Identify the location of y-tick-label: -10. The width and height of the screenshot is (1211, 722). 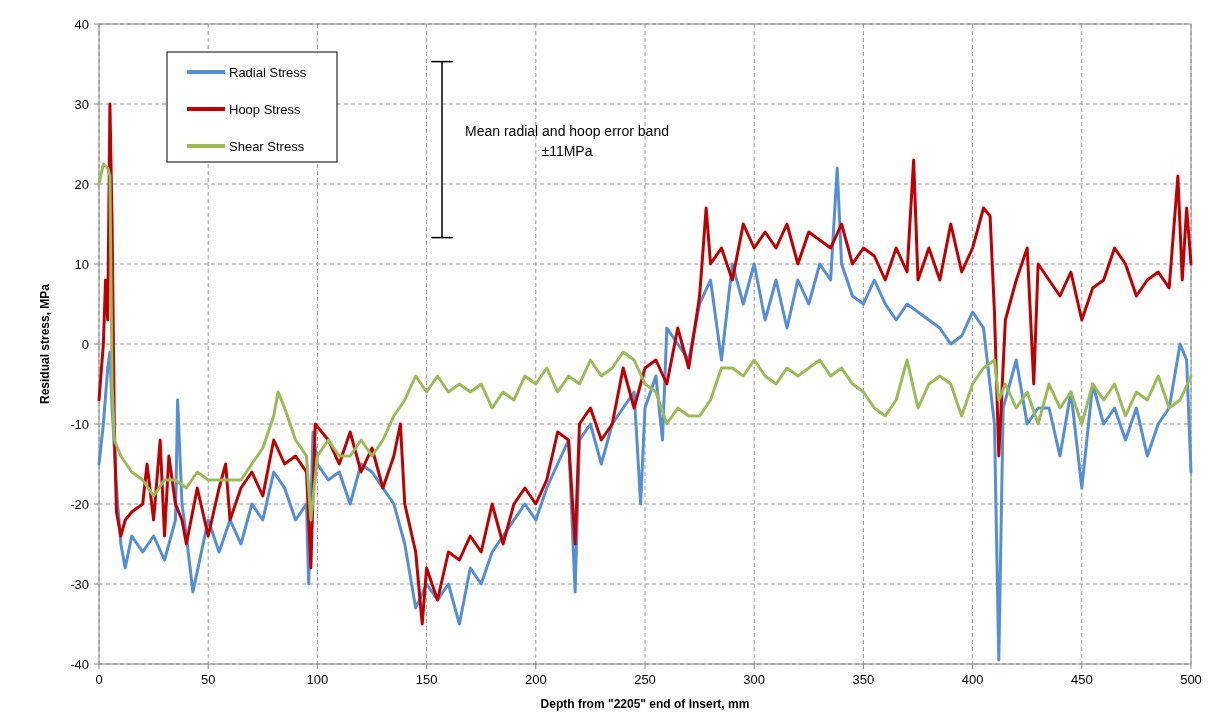
(79, 424).